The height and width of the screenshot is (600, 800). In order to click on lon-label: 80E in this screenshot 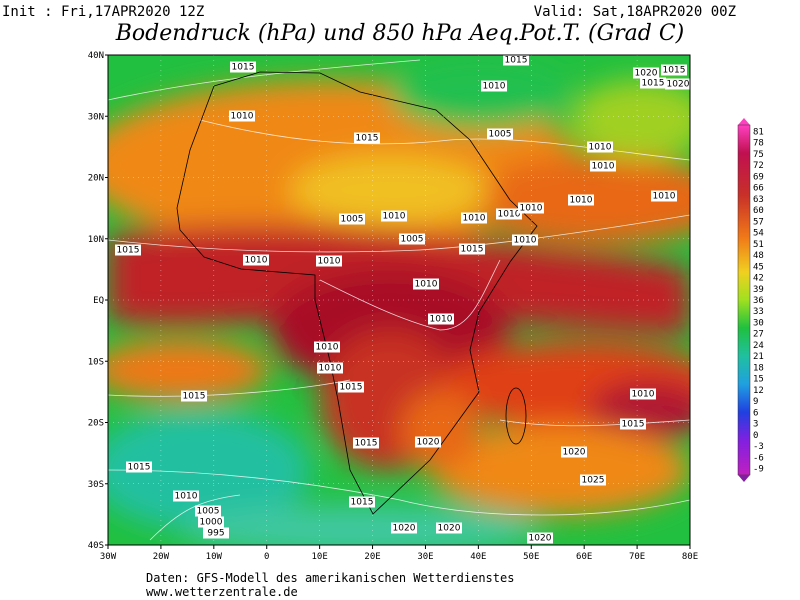, I will do `click(690, 557)`.